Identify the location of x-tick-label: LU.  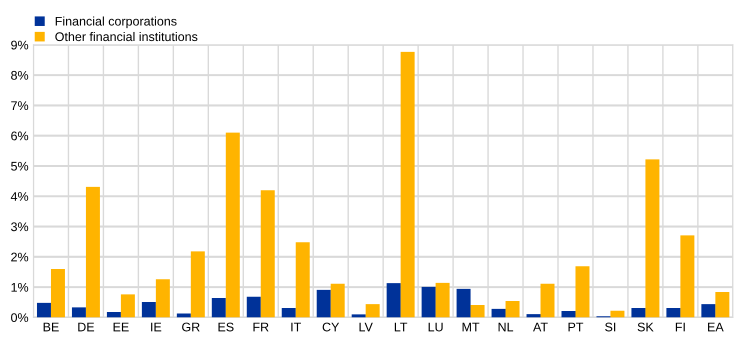
(435, 327).